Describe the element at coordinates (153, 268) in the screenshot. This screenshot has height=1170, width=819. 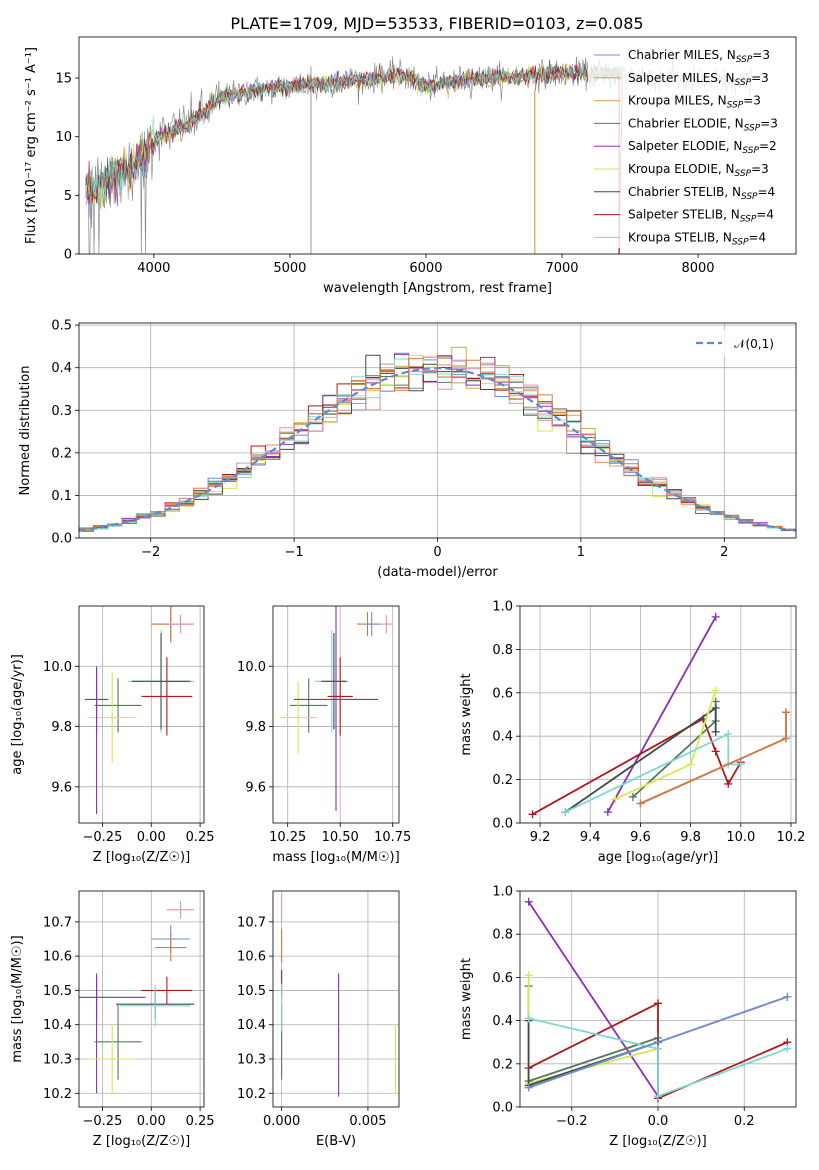
I see `x-tick-label: 4000` at that location.